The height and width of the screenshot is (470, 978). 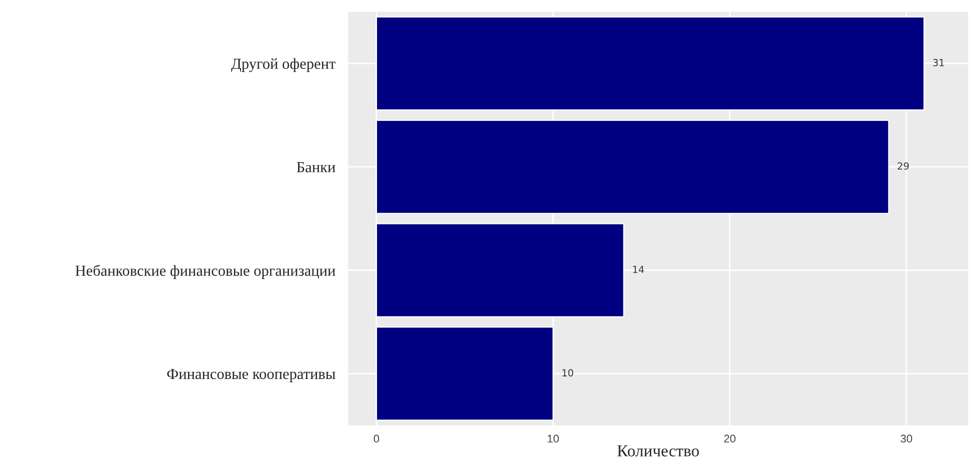 What do you see at coordinates (638, 269) in the screenshot?
I see `data-label: 14` at bounding box center [638, 269].